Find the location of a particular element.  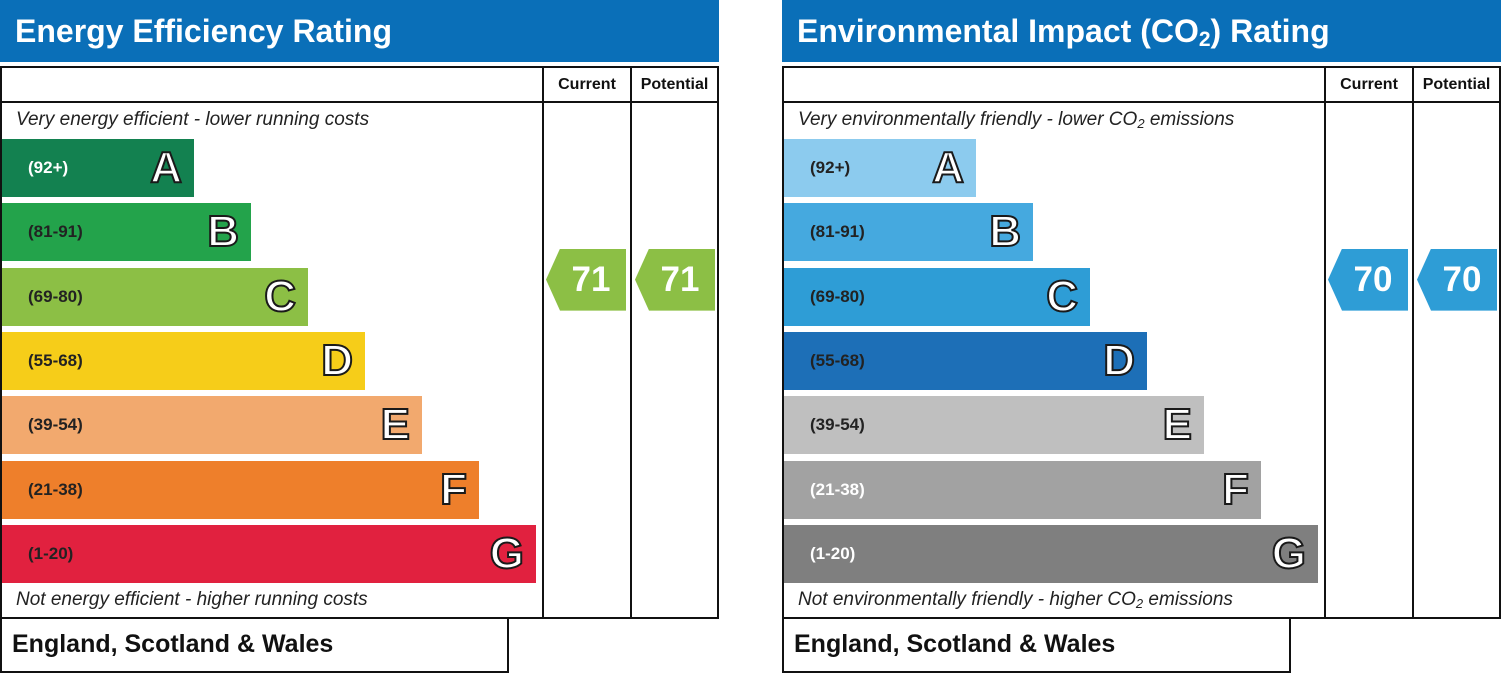

potential-rating-arrow: 70 is located at coordinates (1457, 279).